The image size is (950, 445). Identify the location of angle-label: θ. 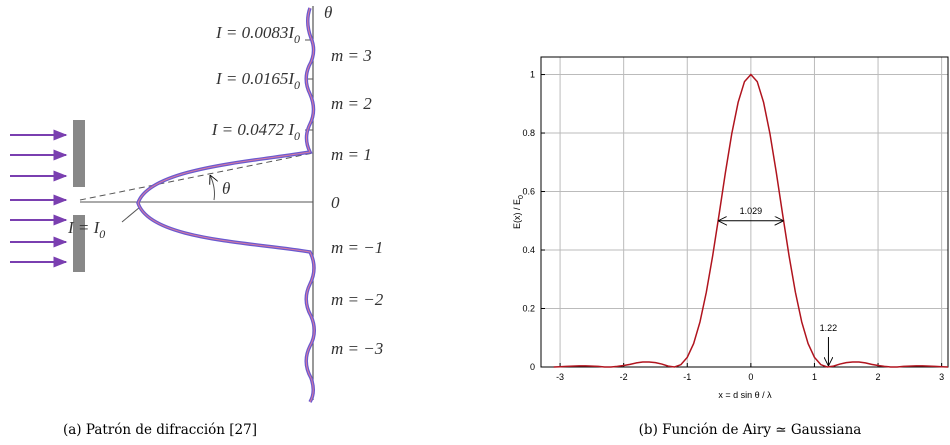
(226, 188).